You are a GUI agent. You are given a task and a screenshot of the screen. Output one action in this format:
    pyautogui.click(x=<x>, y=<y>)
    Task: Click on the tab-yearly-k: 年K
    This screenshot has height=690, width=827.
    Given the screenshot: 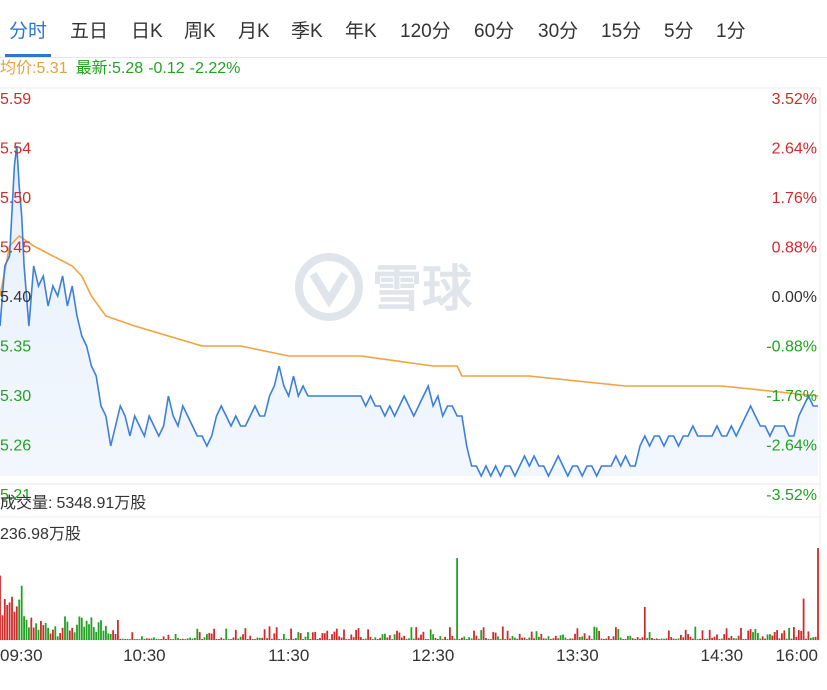 What is the action you would take?
    pyautogui.click(x=361, y=31)
    